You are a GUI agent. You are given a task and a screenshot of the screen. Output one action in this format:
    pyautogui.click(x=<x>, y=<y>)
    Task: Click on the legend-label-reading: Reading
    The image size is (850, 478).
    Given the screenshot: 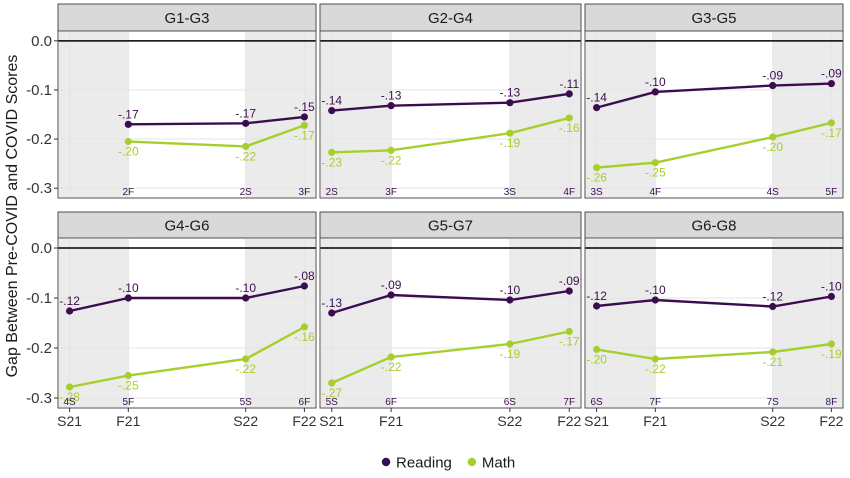 What is the action you would take?
    pyautogui.click(x=424, y=463)
    